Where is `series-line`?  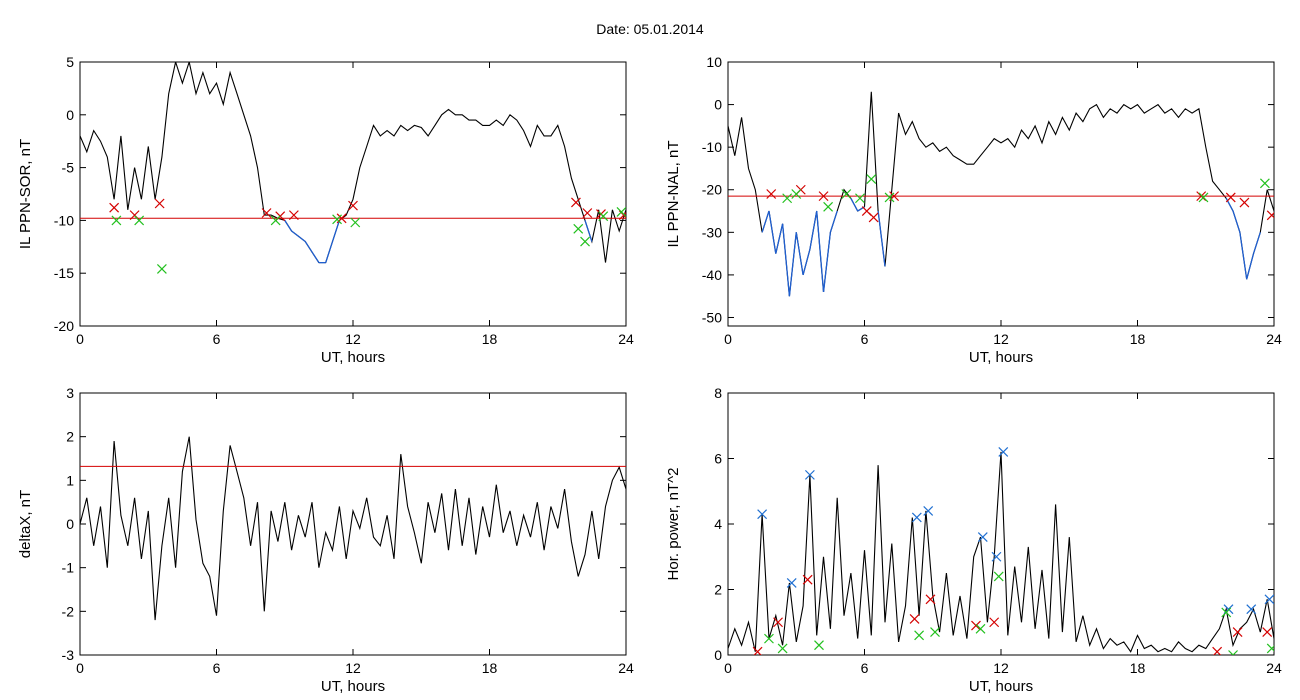
series-line is located at coordinates (353, 163).